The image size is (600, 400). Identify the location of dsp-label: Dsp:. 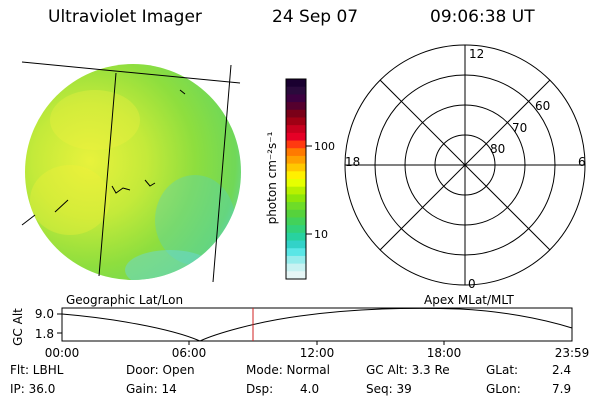
(260, 389).